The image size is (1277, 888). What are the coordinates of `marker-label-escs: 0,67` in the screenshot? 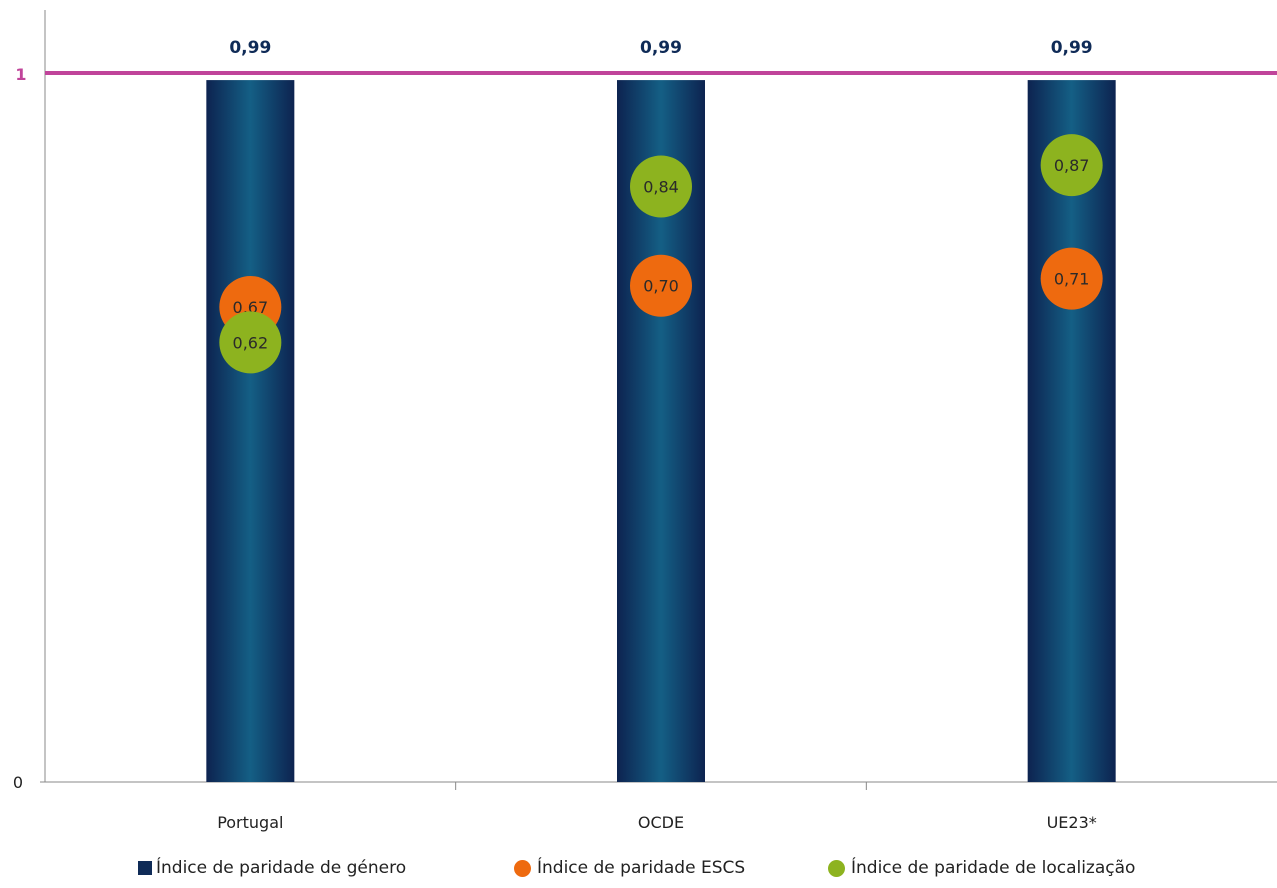 It's located at (251, 307).